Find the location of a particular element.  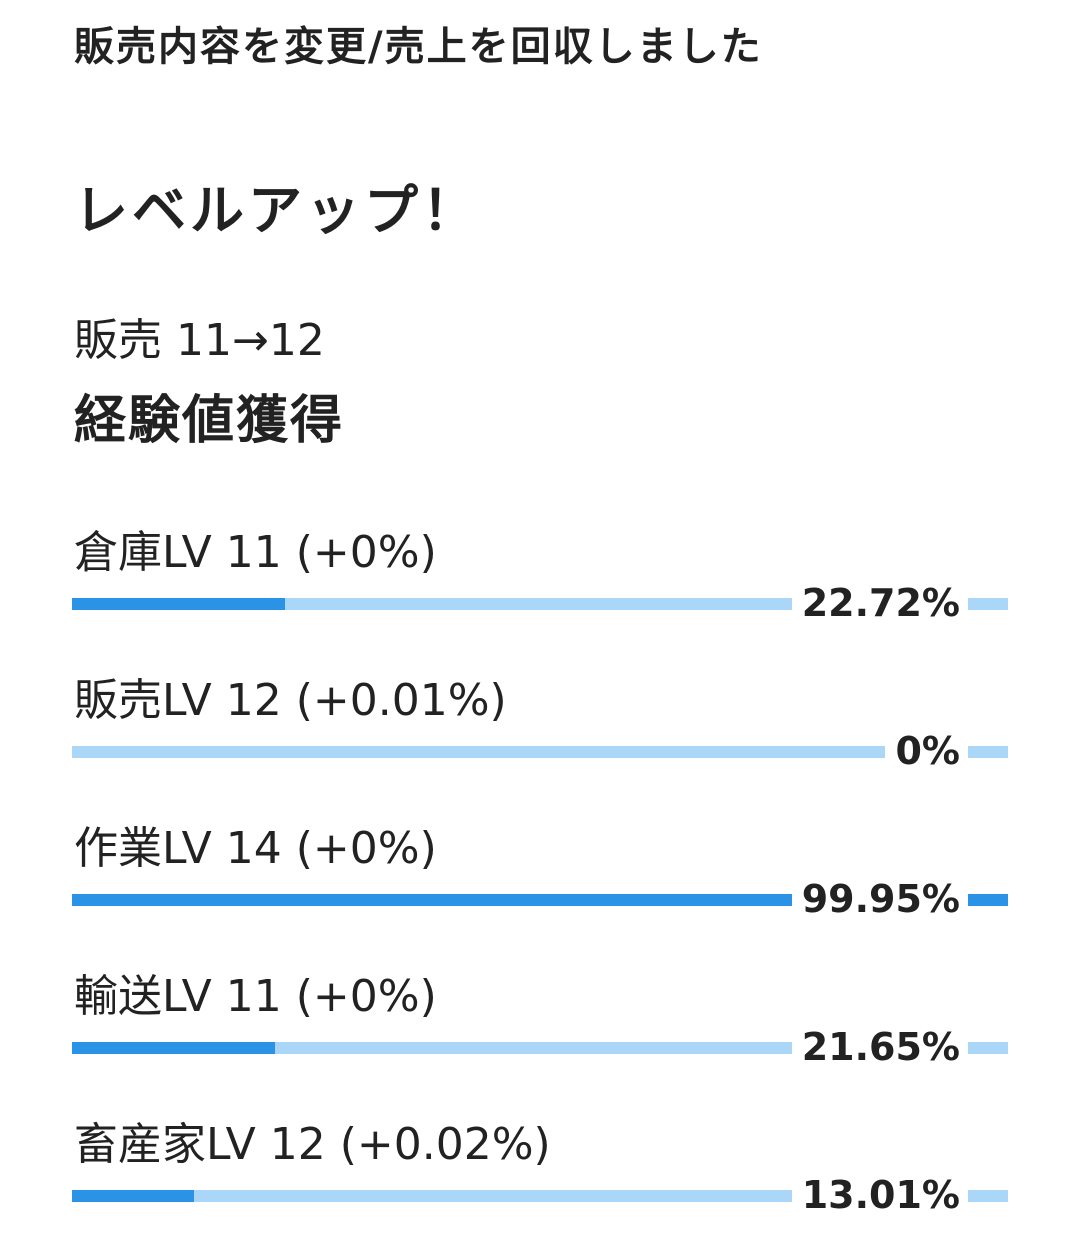

progress-bar: 99.95% is located at coordinates (540, 899).